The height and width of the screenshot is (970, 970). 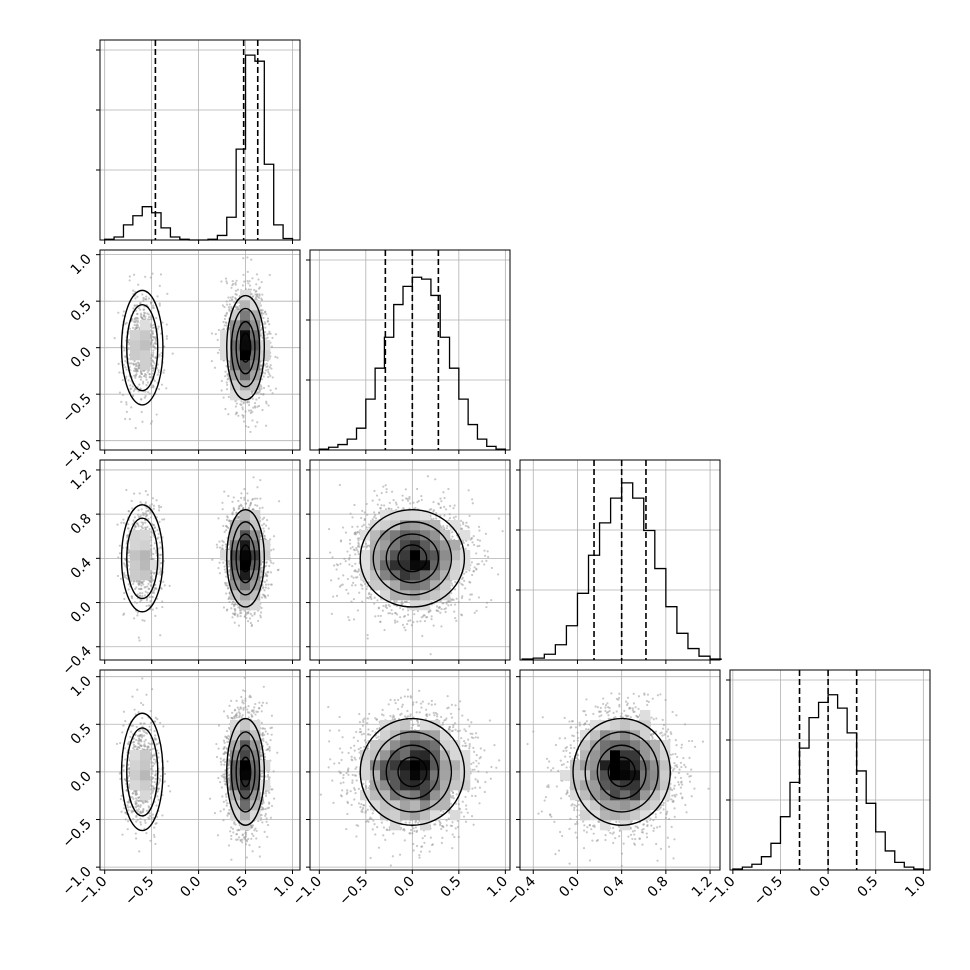 I want to click on y-tick-label: 0.0, so click(x=81, y=357).